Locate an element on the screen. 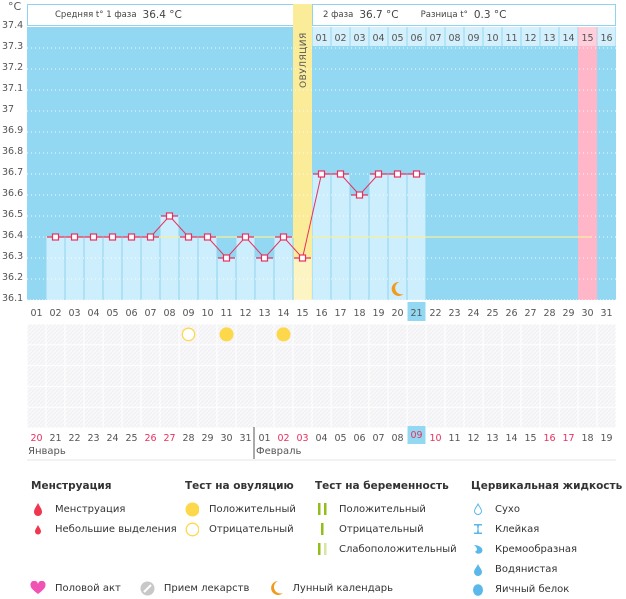 This screenshot has width=626, height=599. legend-item: Водянистая is located at coordinates (546, 569).